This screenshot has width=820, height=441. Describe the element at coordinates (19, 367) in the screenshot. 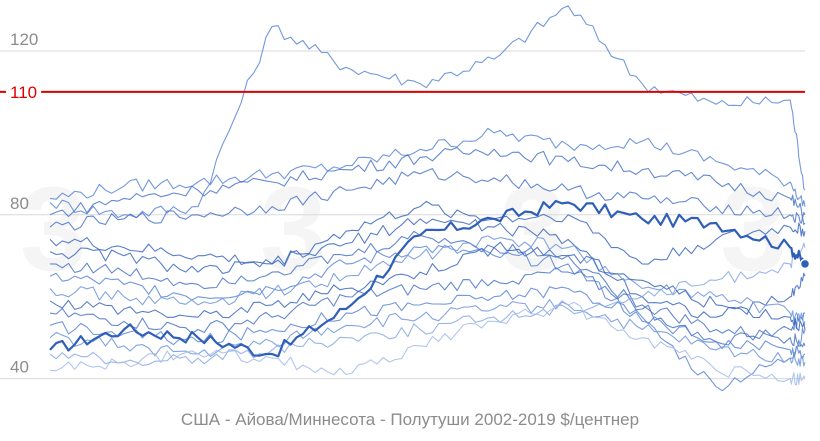

I see `y-tick-label: 40` at that location.